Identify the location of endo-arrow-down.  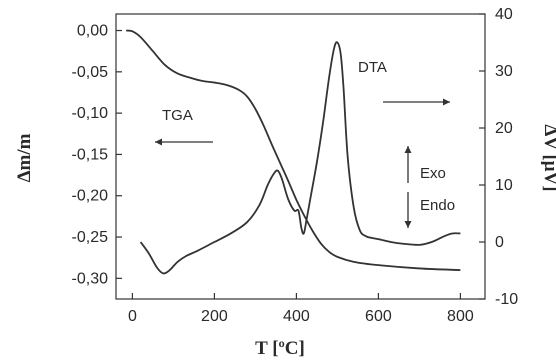
(408, 210).